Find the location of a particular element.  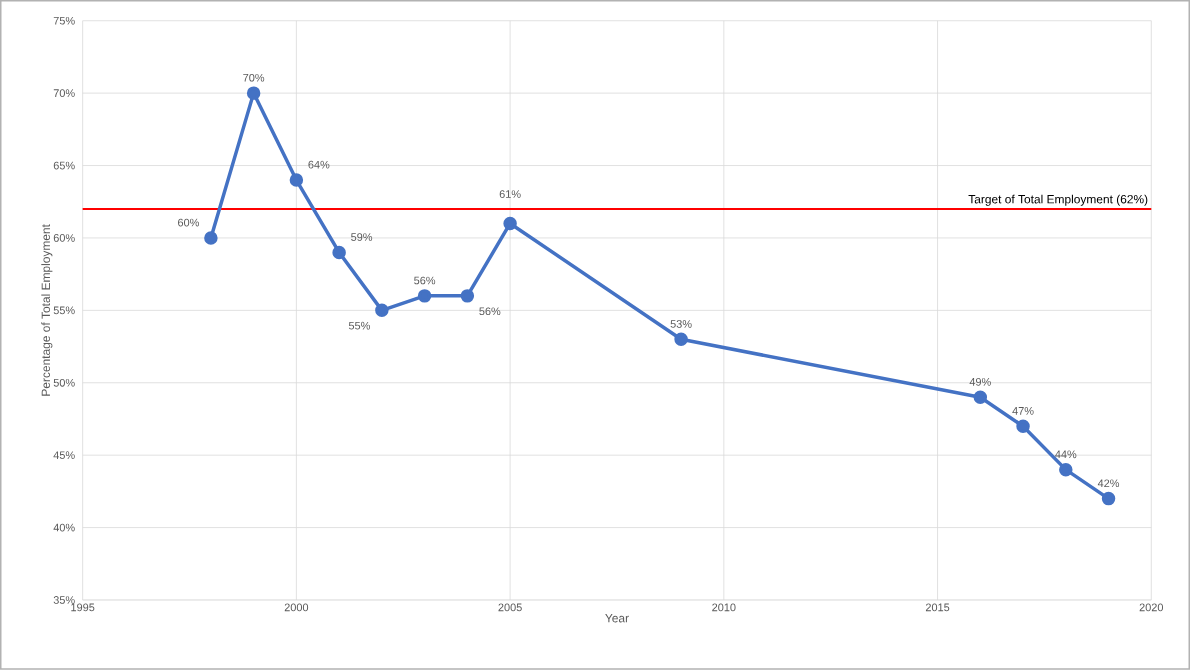

x-tick-label: 2020 is located at coordinates (1151, 607).